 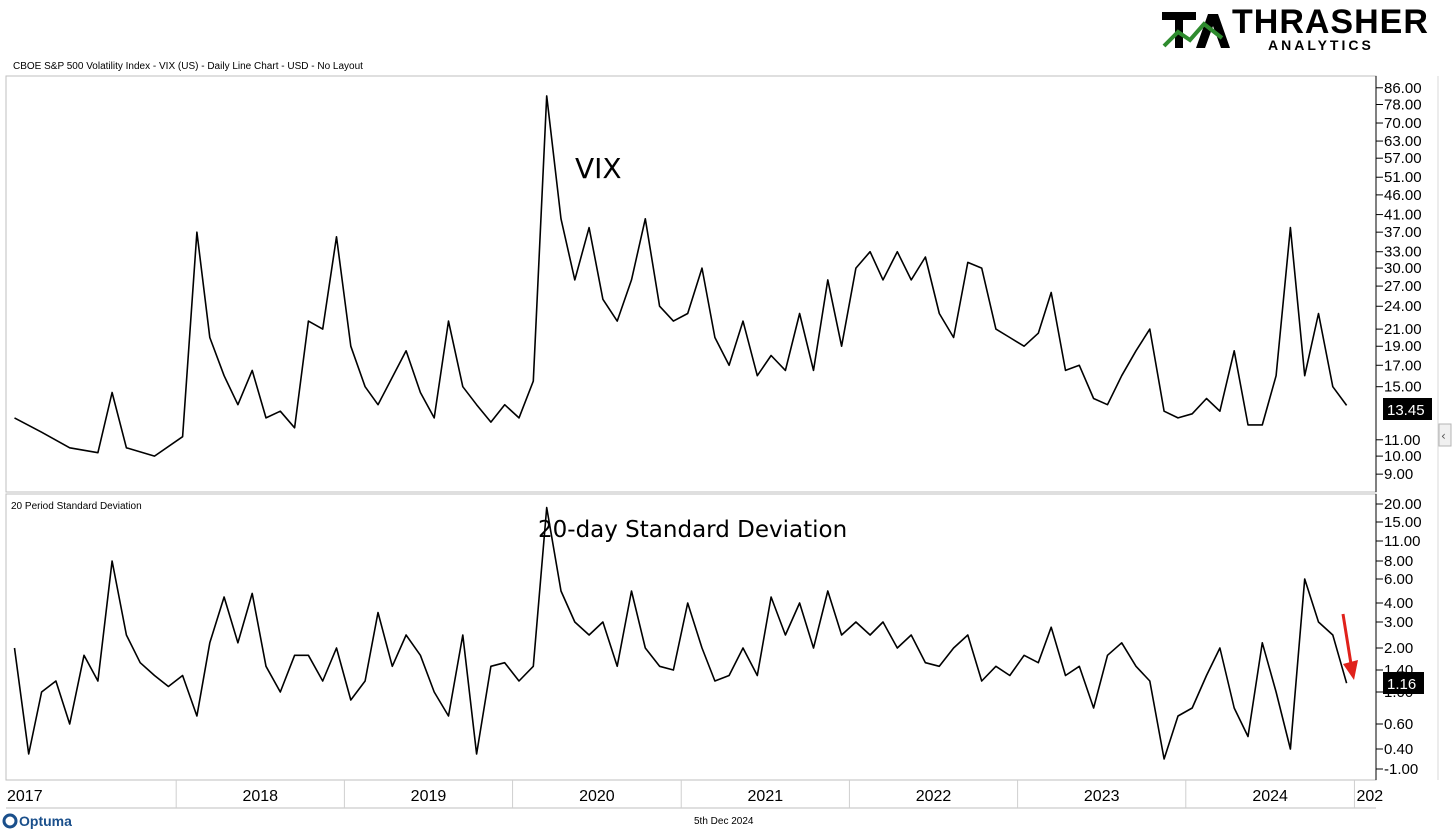 I want to click on vix-y-tick-label: 63.00, so click(x=1403, y=141).